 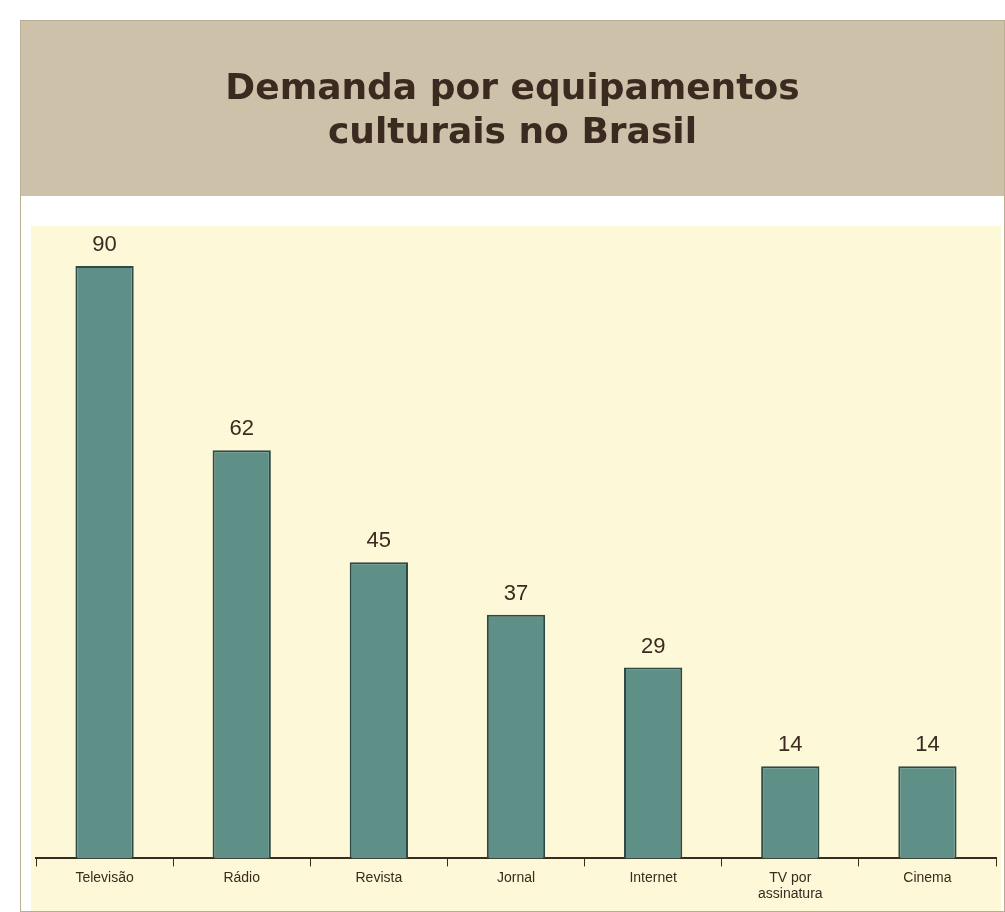 What do you see at coordinates (379, 876) in the screenshot?
I see `x-tick-label: Revista` at bounding box center [379, 876].